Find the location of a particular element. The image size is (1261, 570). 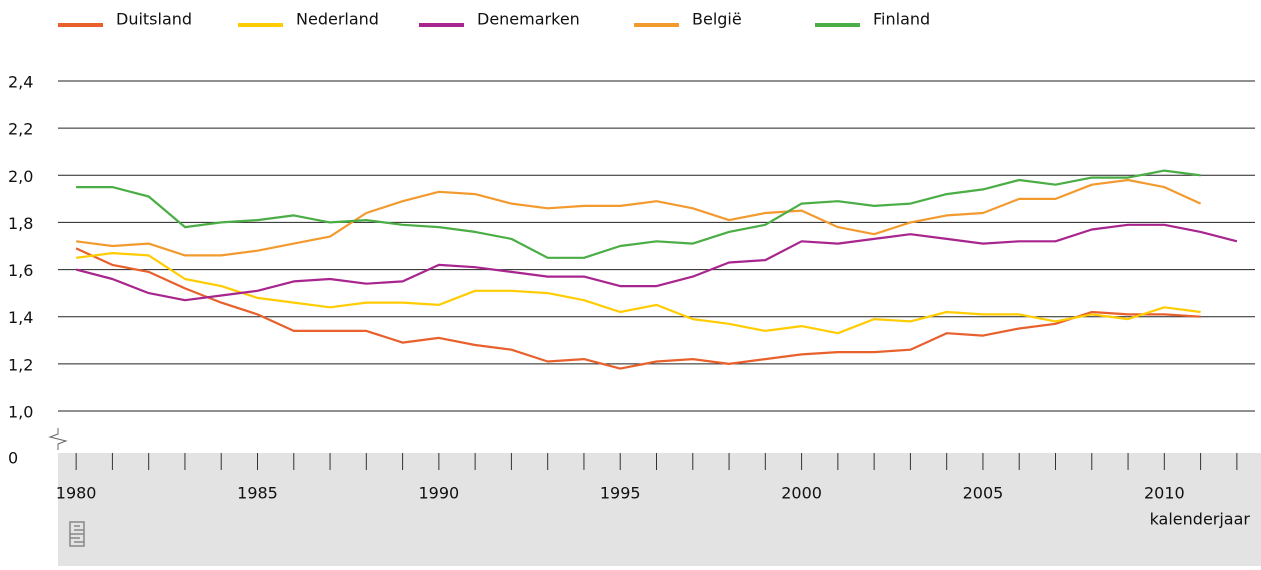

x-tick-label: 1995 is located at coordinates (620, 493).